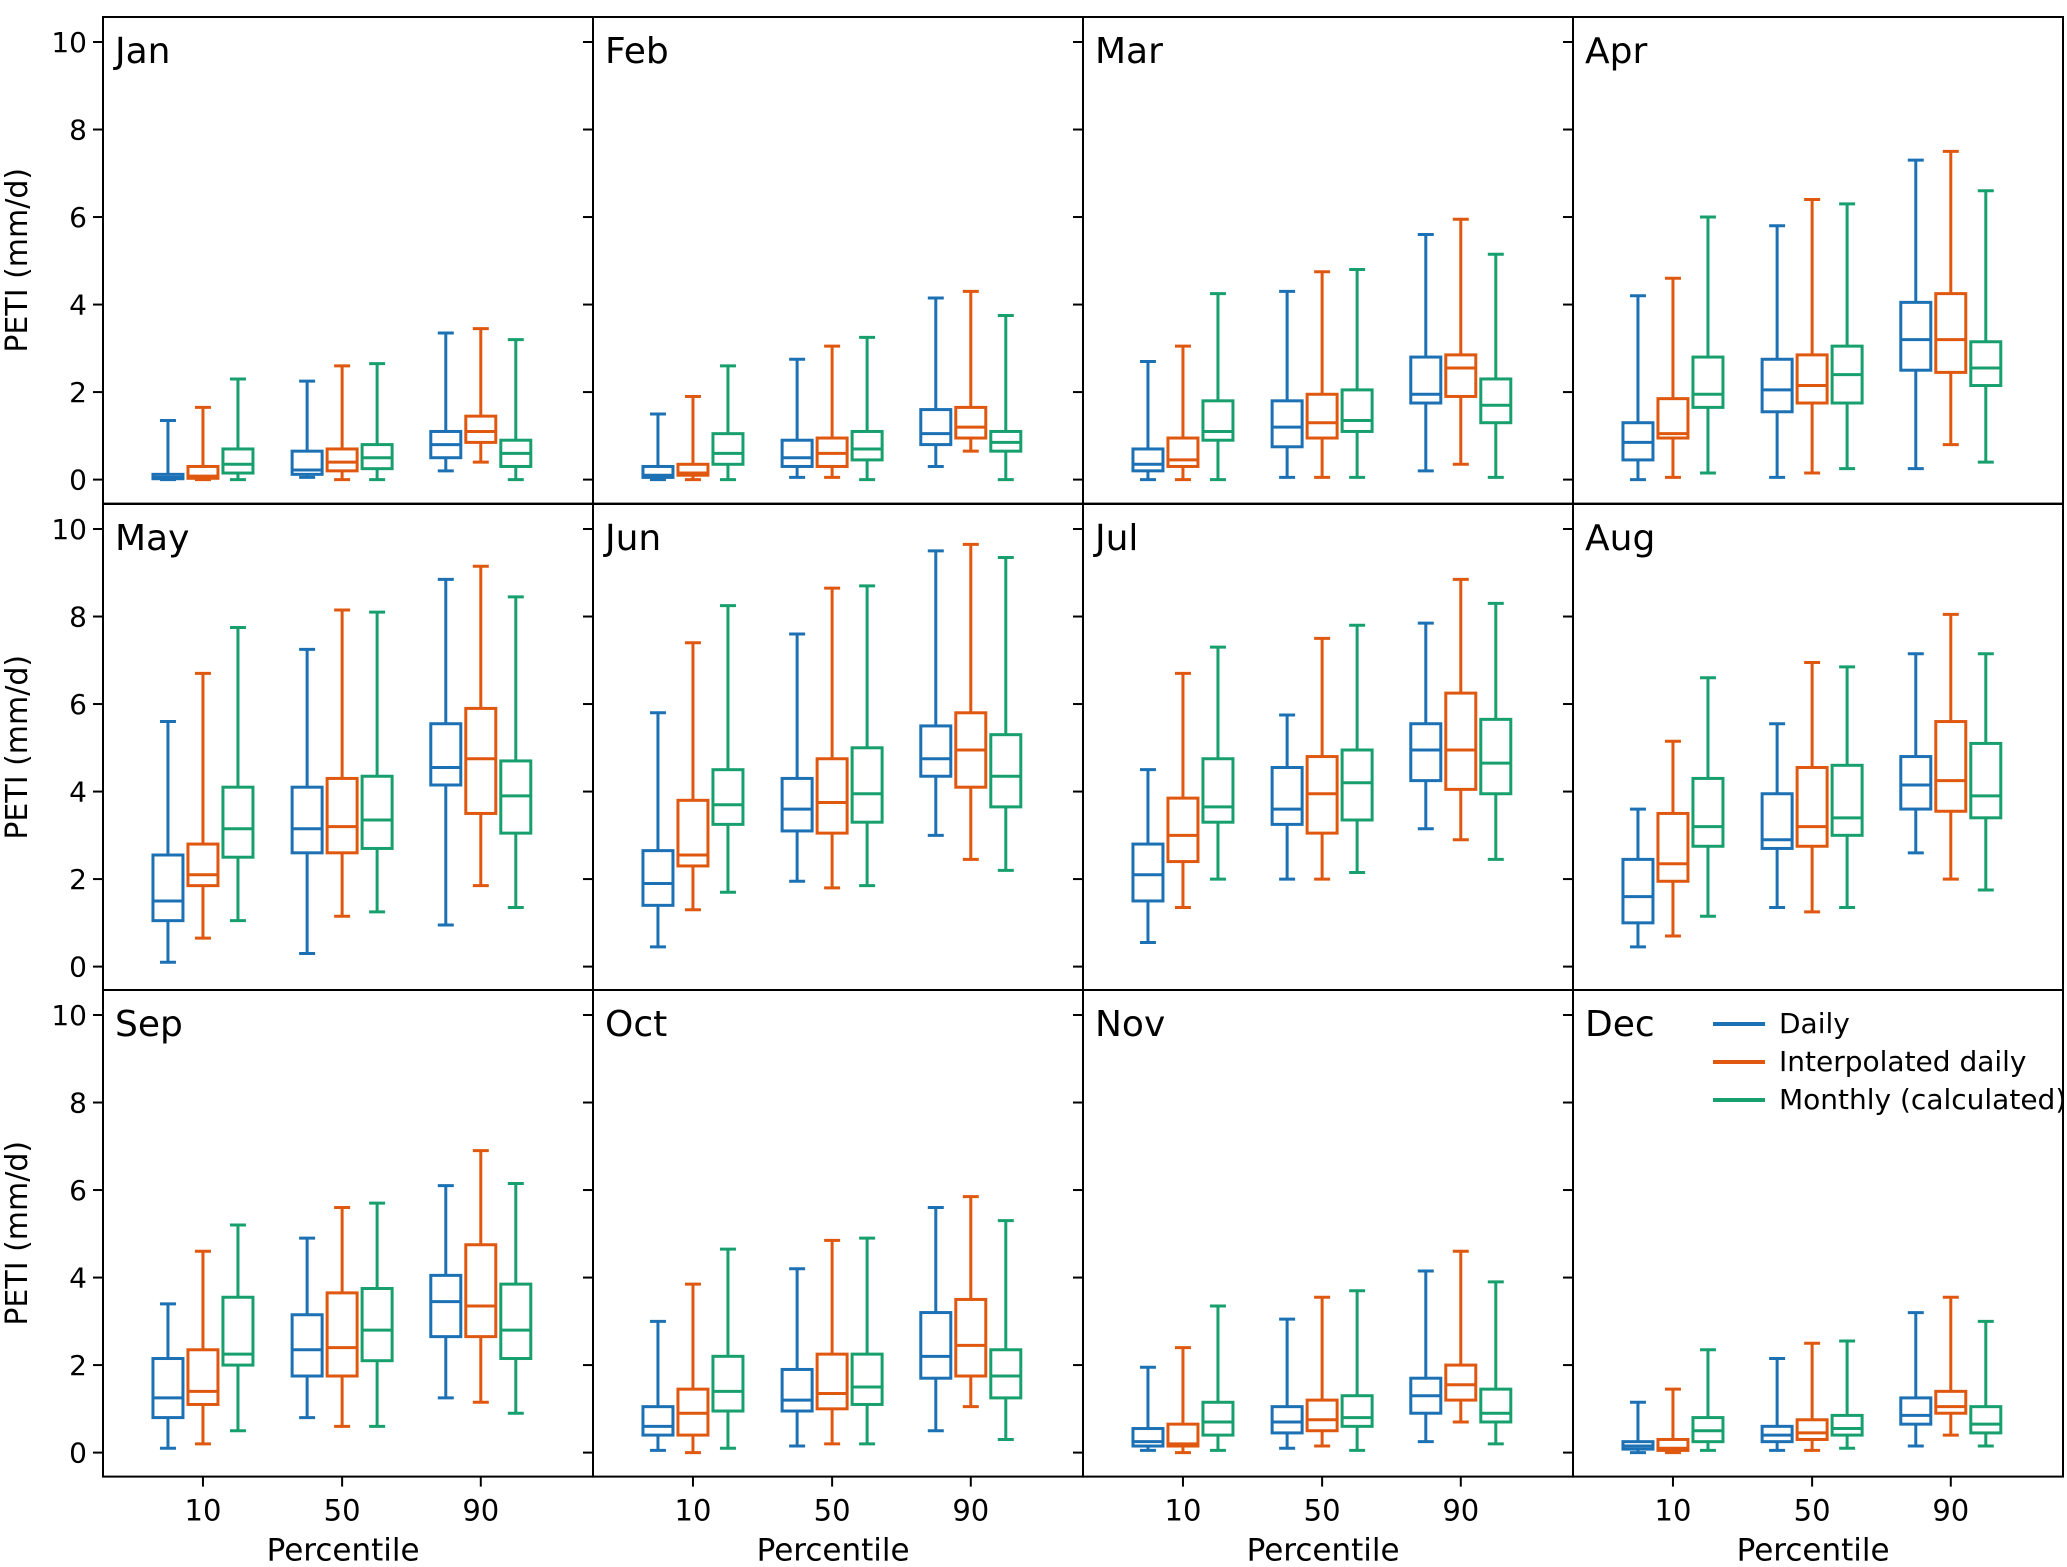  I want to click on panel-feb: Feb, so click(833, 260).